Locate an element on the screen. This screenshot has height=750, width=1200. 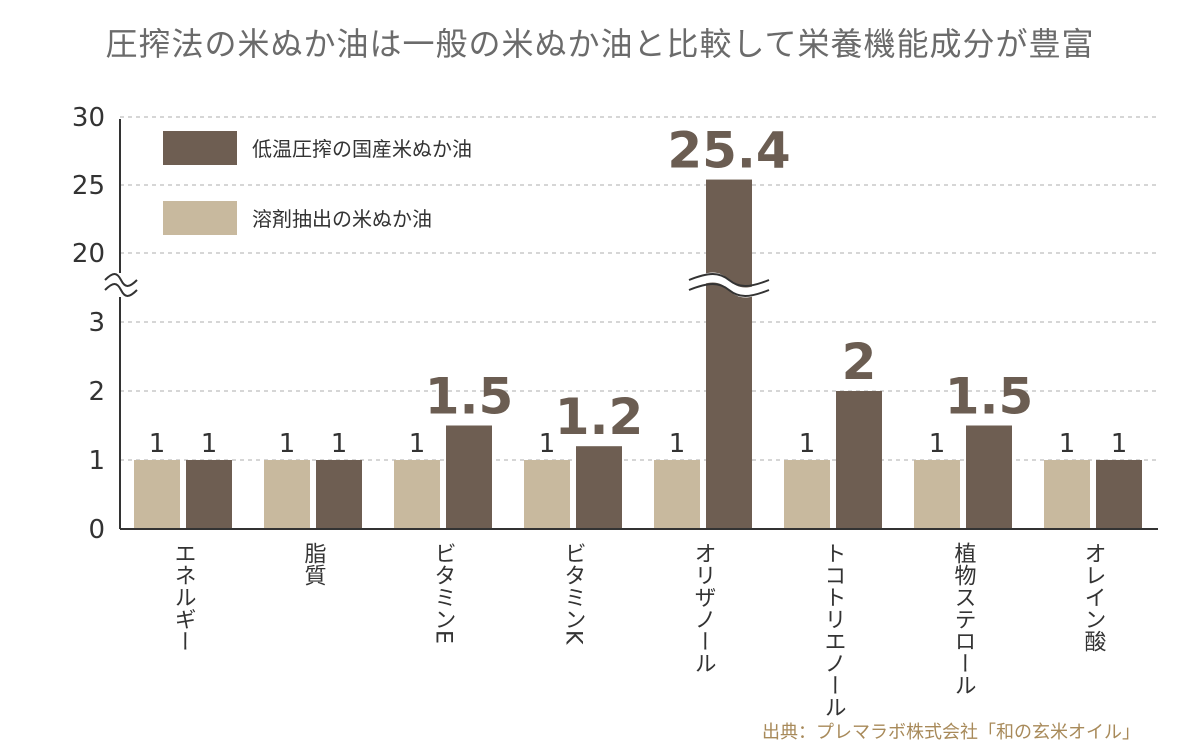
legend: 低温圧搾の国産米ぬか油 溶剤抽出の米ぬか油 is located at coordinates (317, 183).